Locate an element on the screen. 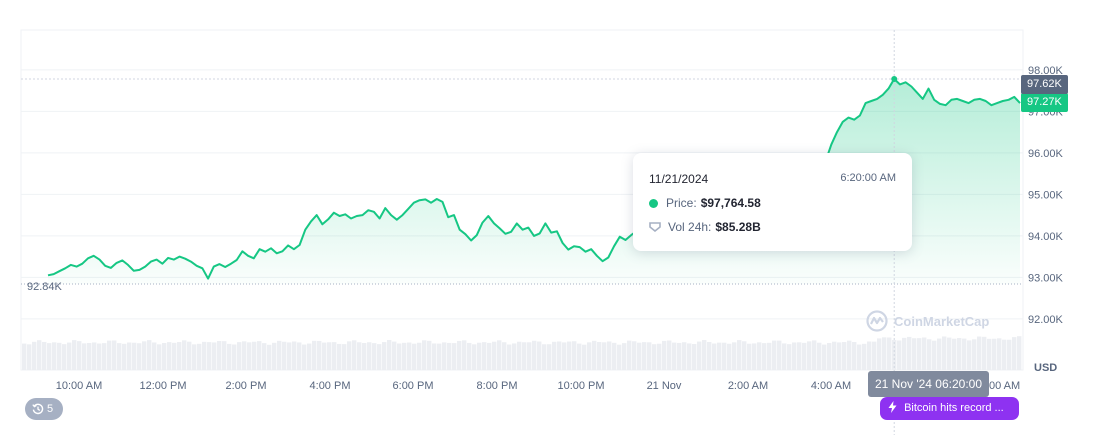 This screenshot has width=1098, height=435. lightning-icon is located at coordinates (892, 407).